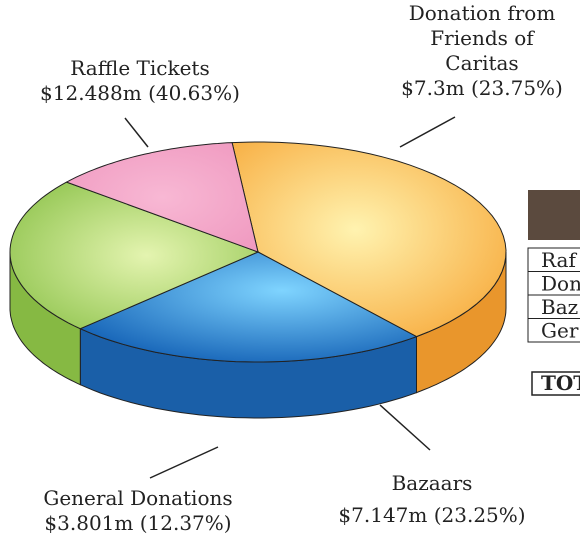 The height and width of the screenshot is (548, 580). What do you see at coordinates (559, 260) in the screenshot?
I see `table-row-label: Raf` at bounding box center [559, 260].